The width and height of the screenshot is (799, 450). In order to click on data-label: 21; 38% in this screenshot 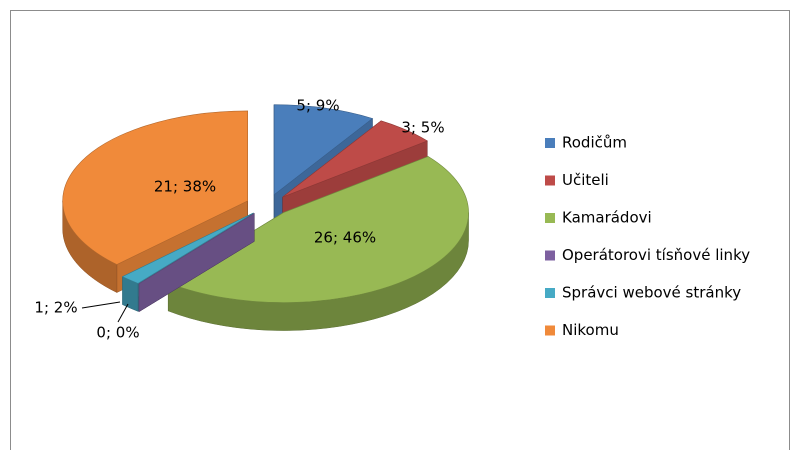, I will do `click(185, 187)`.